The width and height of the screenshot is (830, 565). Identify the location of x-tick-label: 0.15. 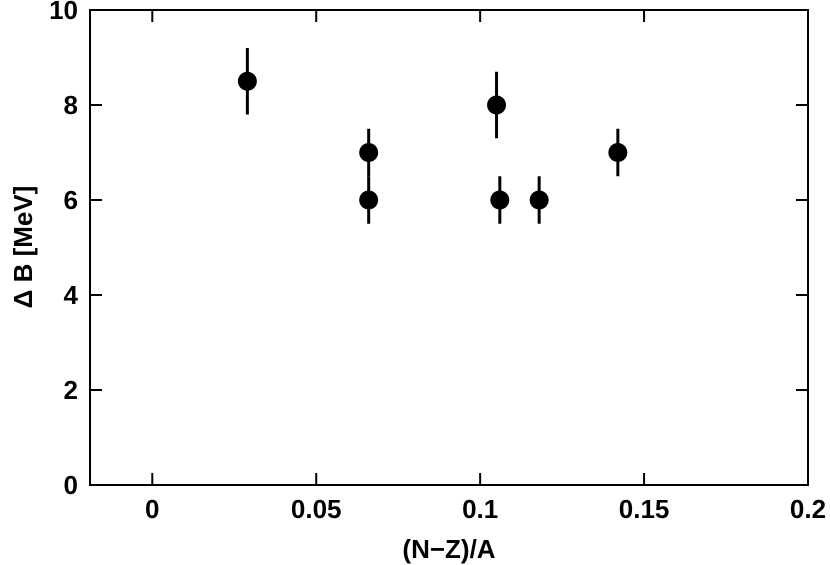
(644, 509).